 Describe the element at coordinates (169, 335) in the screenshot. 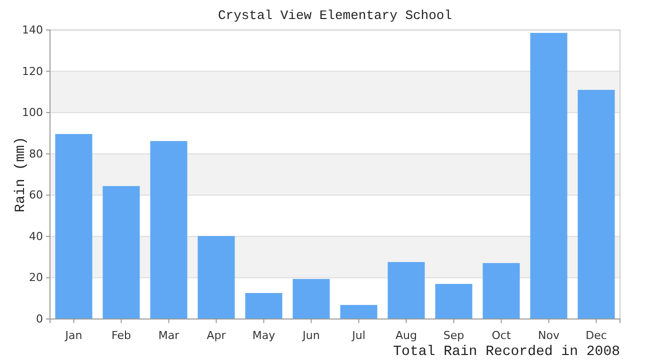

I see `x-tick-label: Mar` at that location.